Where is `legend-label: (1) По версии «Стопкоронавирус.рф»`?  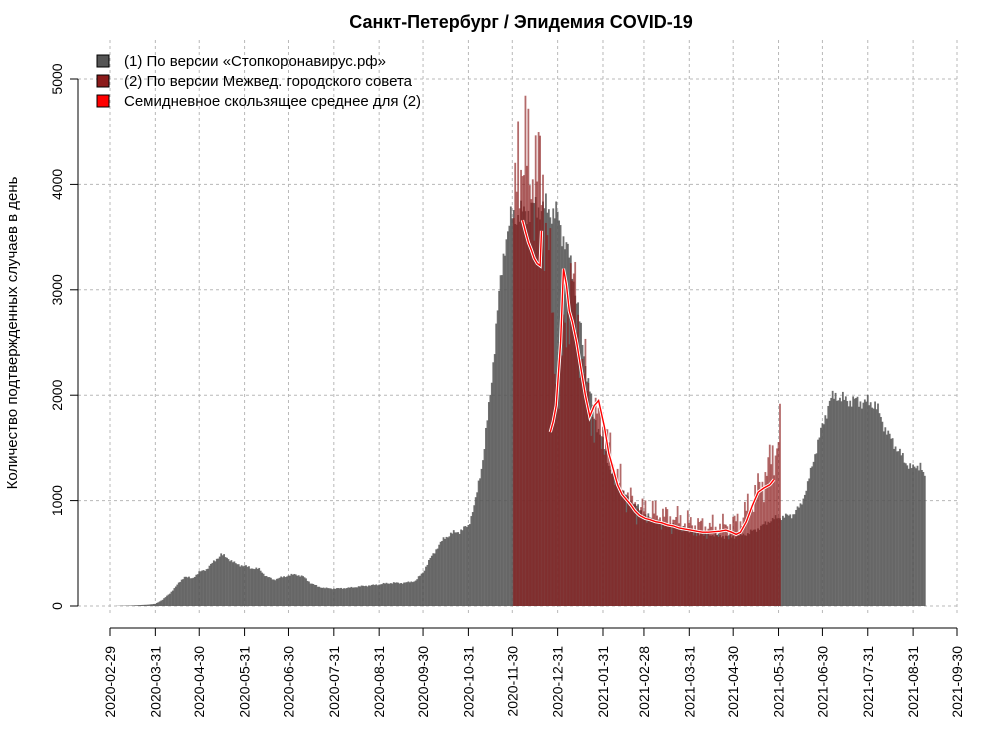 legend-label: (1) По версии «Стопкоронавирус.рф» is located at coordinates (255, 61).